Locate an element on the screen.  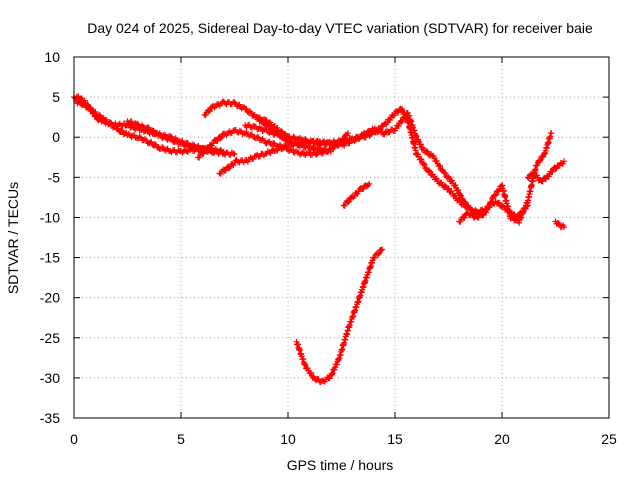
x-tick-label: 5 is located at coordinates (181, 439).